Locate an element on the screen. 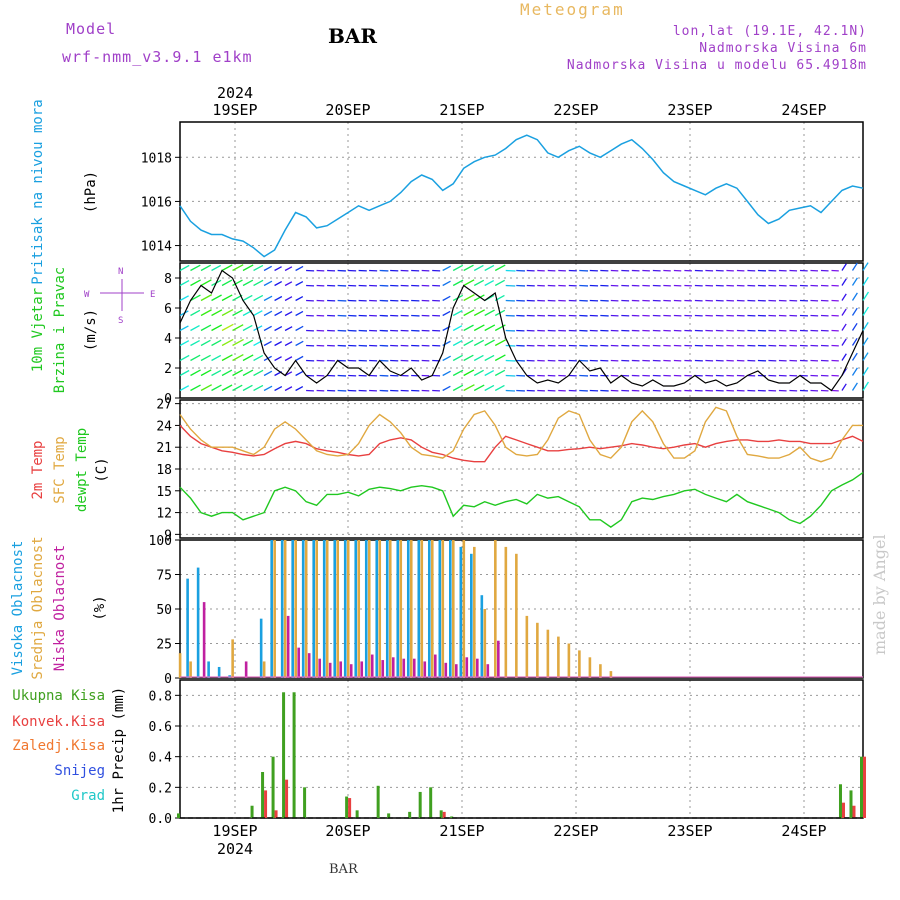  wind-ylabel-2: Brzina i Pravac is located at coordinates (60, 330).